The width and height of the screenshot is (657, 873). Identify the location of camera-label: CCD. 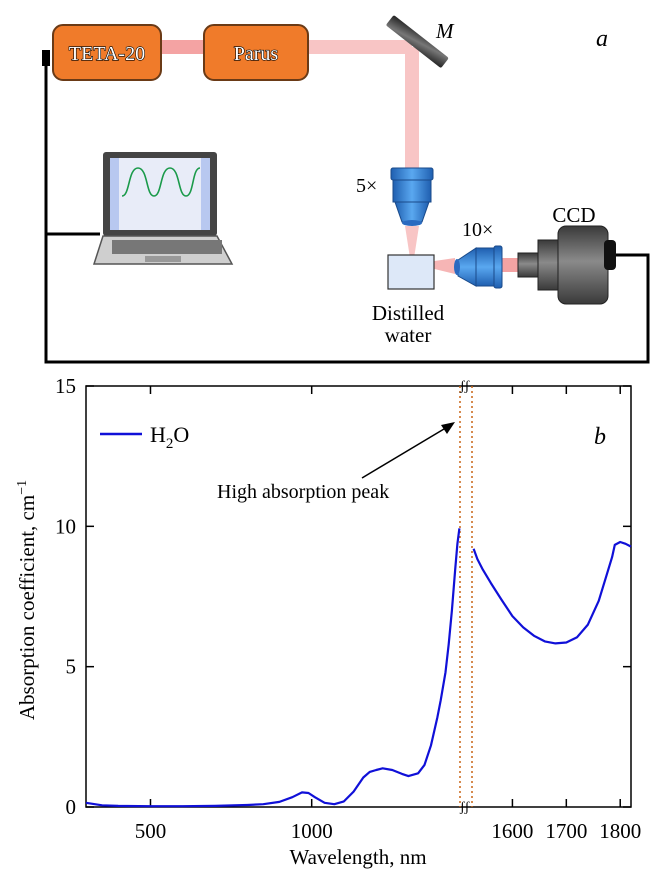
(573, 215).